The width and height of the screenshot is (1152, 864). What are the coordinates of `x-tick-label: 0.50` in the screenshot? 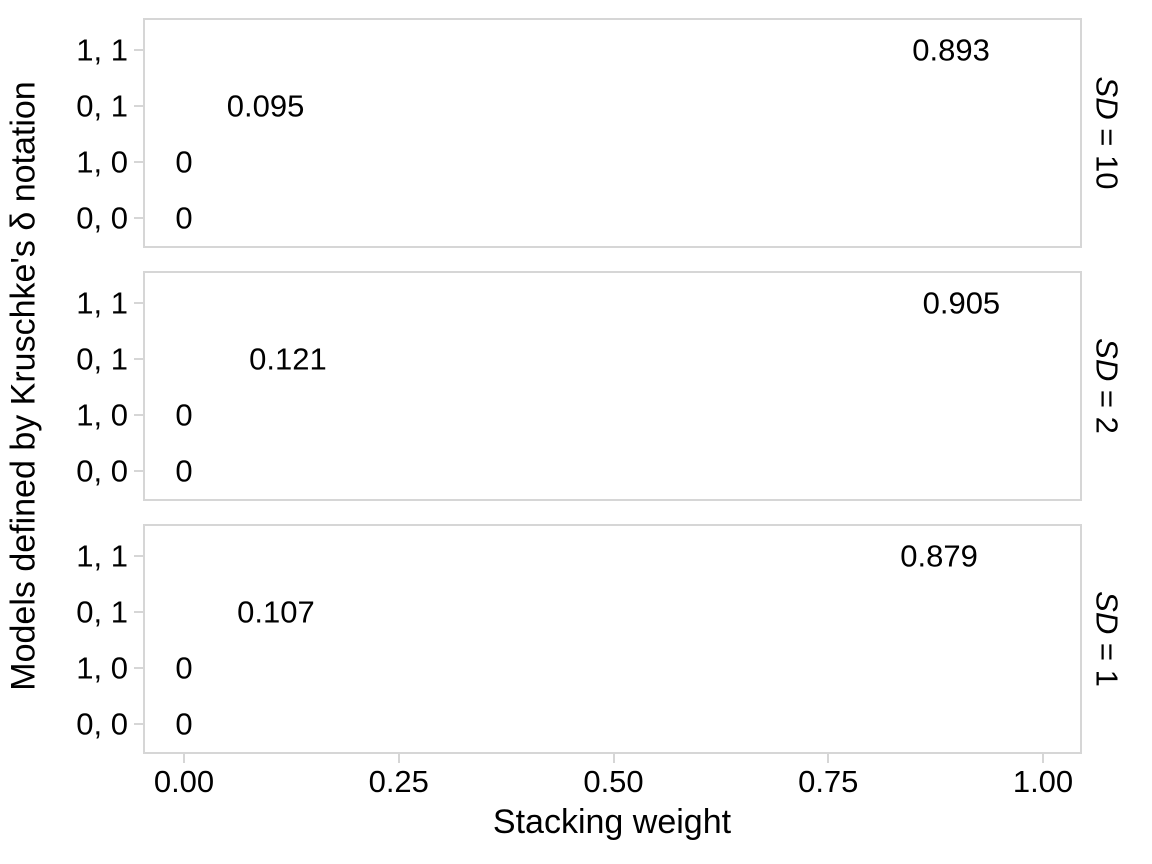 It's located at (613, 781).